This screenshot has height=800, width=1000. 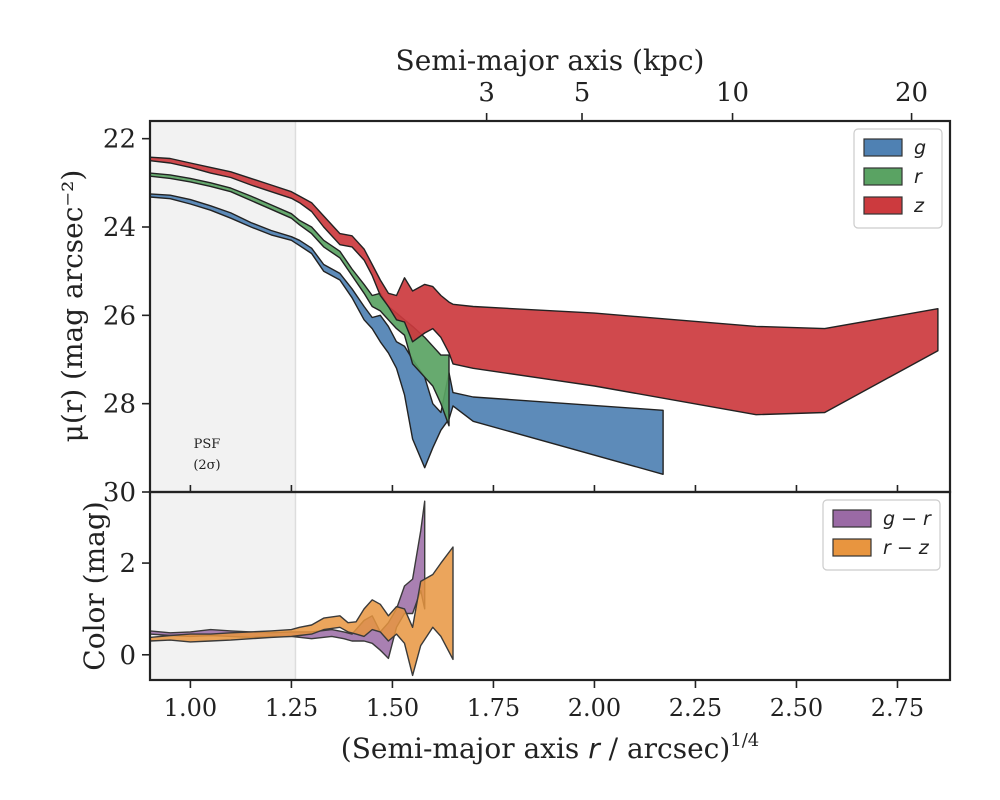 I want to click on legend-label: r, so click(x=918, y=177).